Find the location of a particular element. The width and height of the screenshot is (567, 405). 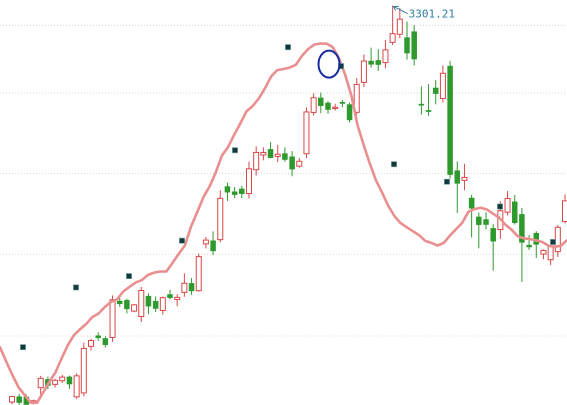

peak-arrowhead is located at coordinates (395, 8).